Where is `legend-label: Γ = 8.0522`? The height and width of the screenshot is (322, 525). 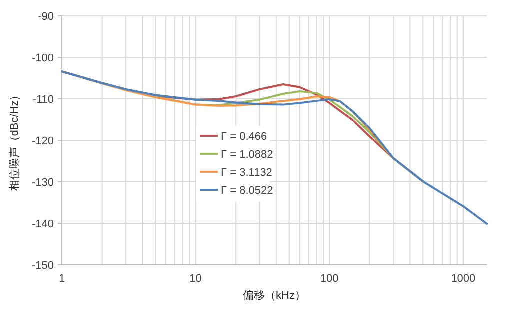 legend-label: Γ = 8.0522 is located at coordinates (247, 191).